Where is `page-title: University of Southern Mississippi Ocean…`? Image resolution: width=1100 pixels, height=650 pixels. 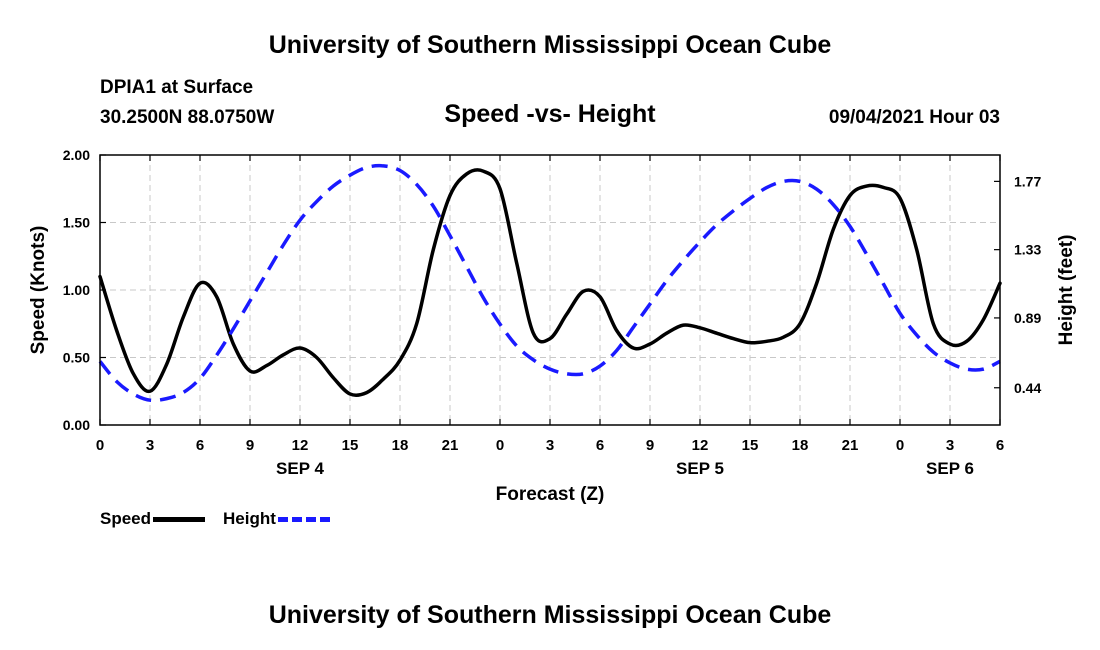 page-title: University of Southern Mississippi Ocean… is located at coordinates (550, 45).